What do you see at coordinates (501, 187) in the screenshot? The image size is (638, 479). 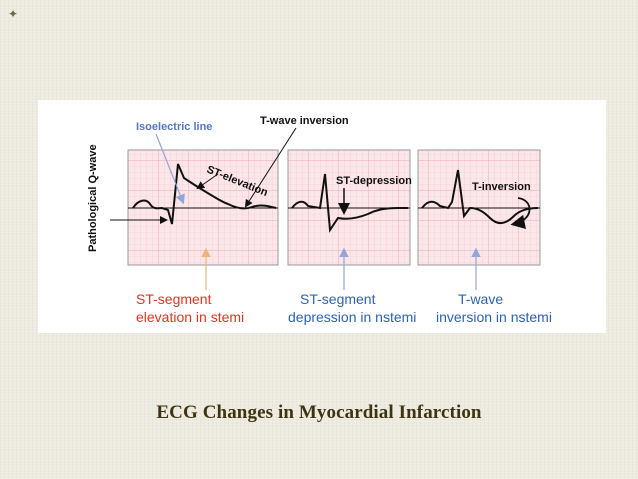 I see `t-inversion-label: T-inversion` at bounding box center [501, 187].